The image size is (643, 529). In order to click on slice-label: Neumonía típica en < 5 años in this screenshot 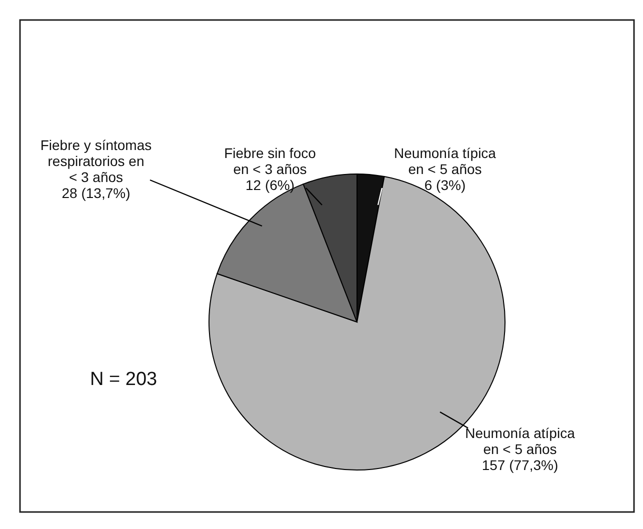, I will do `click(445, 161)`.